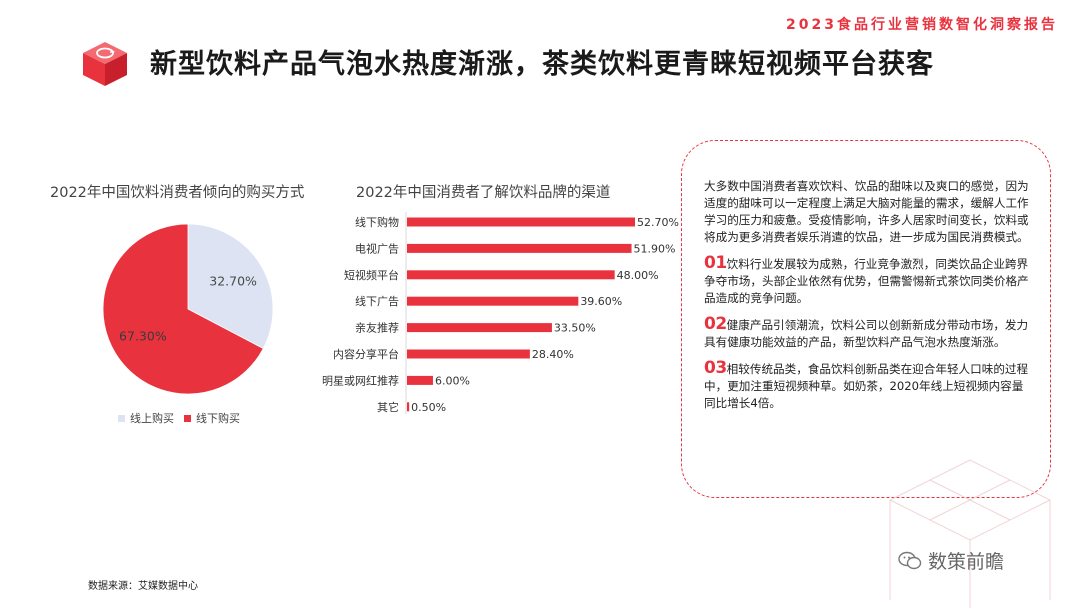  What do you see at coordinates (638, 275) in the screenshot?
I see `bar-data-label: 48.00%` at bounding box center [638, 275].